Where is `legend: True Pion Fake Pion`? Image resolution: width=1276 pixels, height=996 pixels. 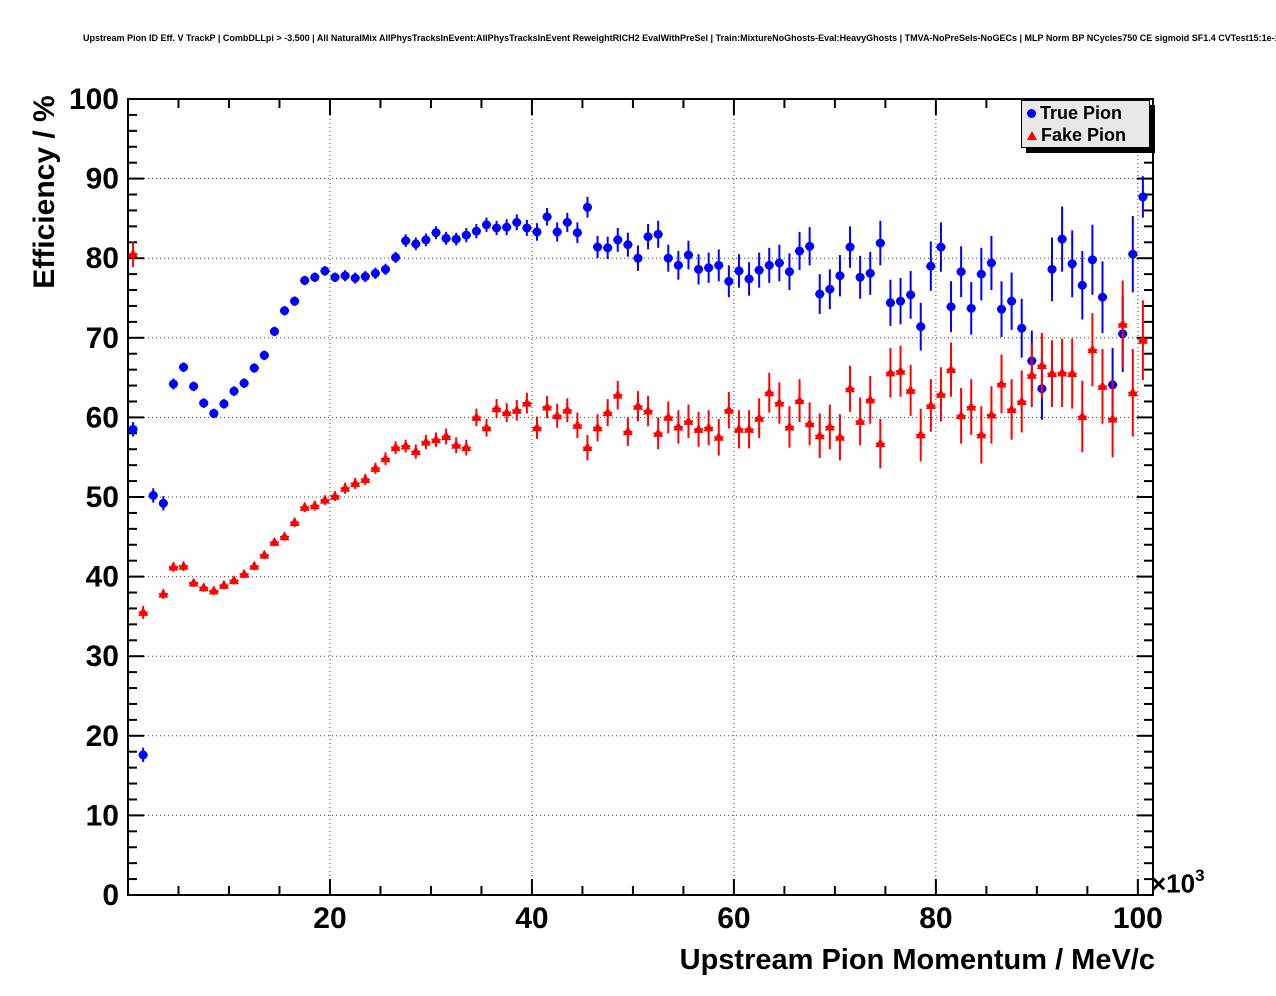 legend: True Pion Fake Pion is located at coordinates (1085, 124).